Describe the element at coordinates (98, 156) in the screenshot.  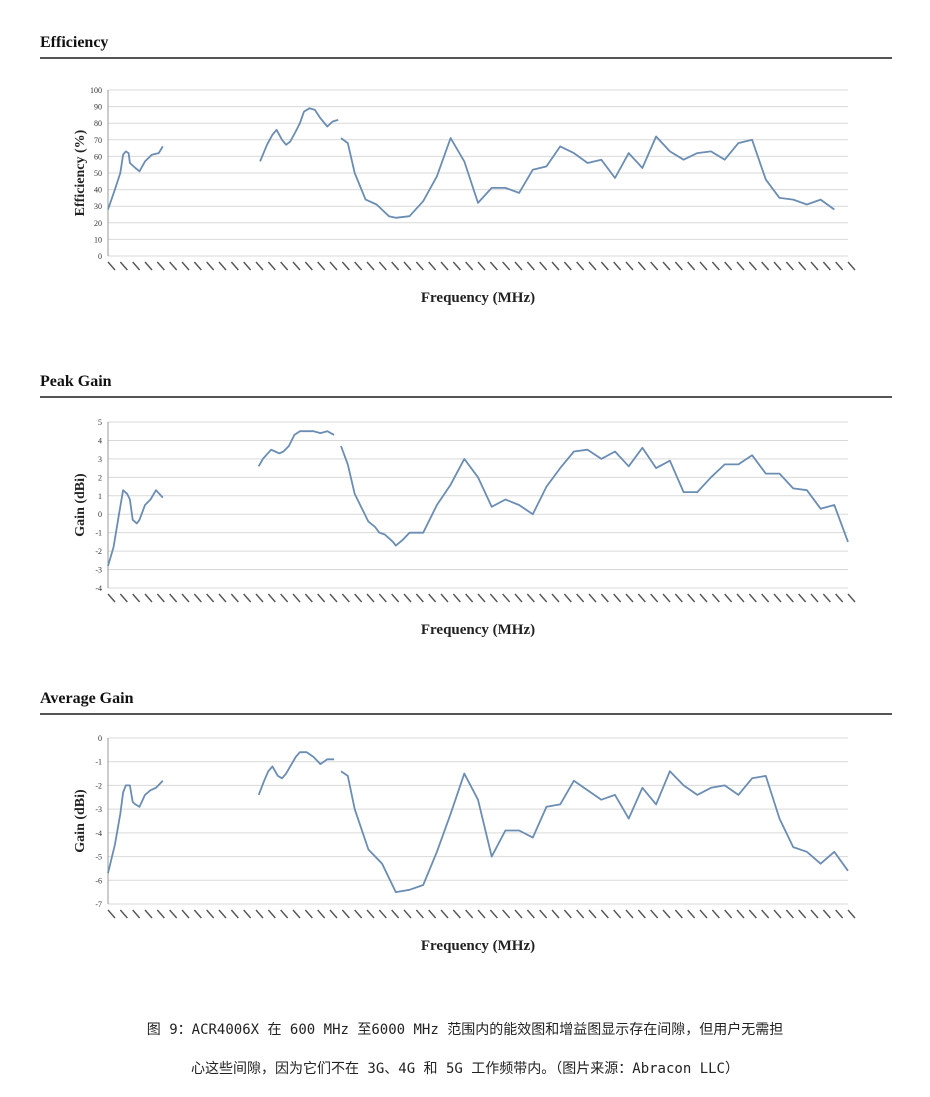
I see `y-tick-label: 60` at that location.